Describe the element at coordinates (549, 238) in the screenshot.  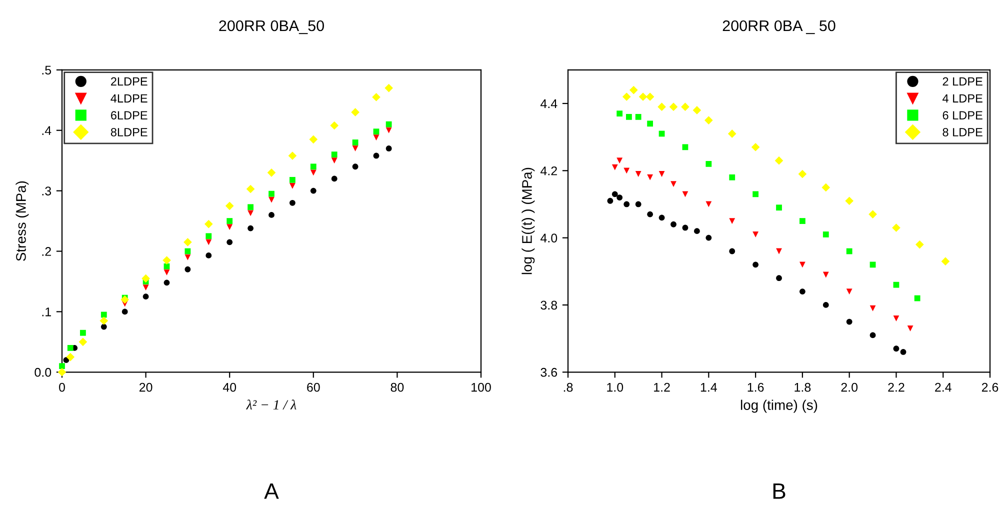
I see `y-tick-label: 4.0` at that location.